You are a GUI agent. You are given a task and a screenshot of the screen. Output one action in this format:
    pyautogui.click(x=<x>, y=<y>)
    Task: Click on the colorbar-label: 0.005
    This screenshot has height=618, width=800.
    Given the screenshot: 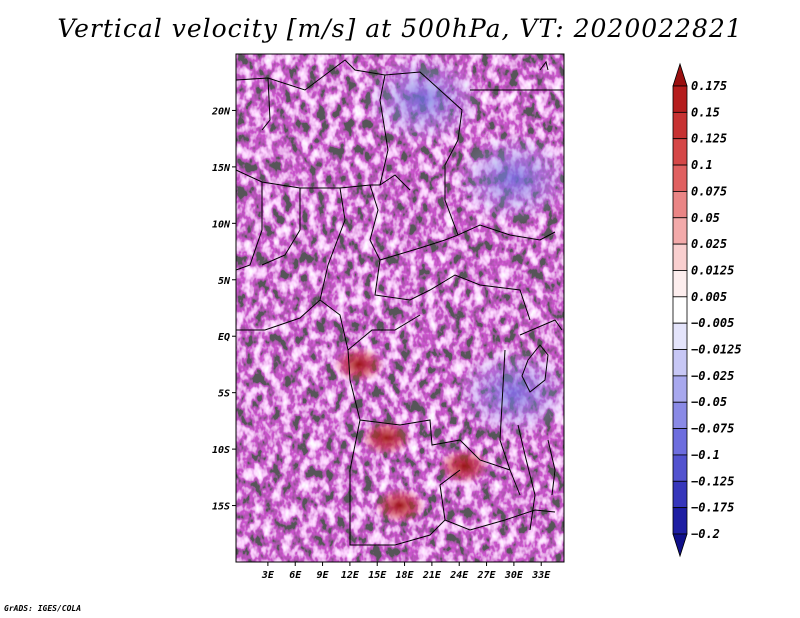 What is the action you would take?
    pyautogui.click(x=709, y=297)
    